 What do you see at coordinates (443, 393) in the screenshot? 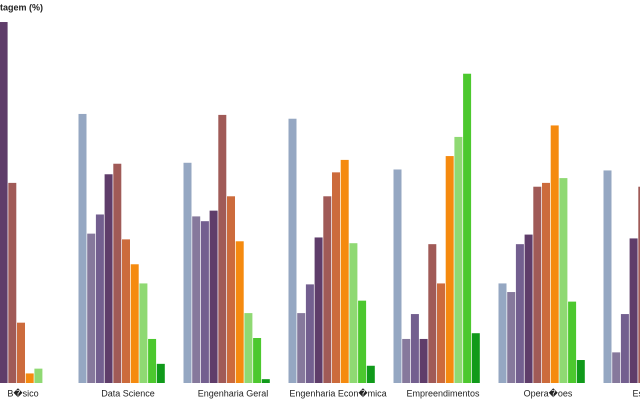
I see `x-tick-label: Empreendimentos` at bounding box center [443, 393].